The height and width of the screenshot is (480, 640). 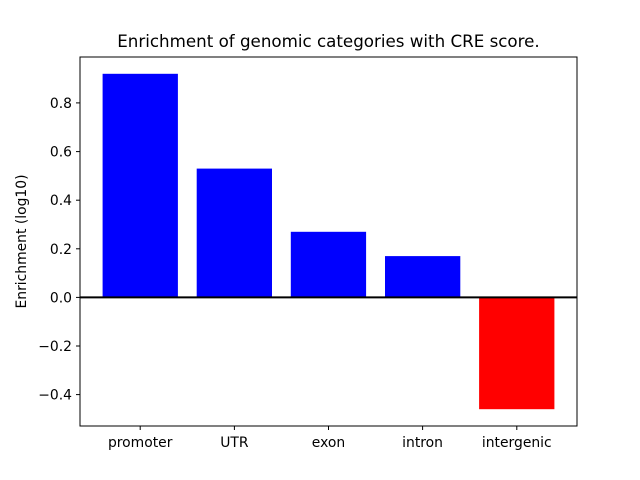 I want to click on y-tick-label: −0.2, so click(x=55, y=347).